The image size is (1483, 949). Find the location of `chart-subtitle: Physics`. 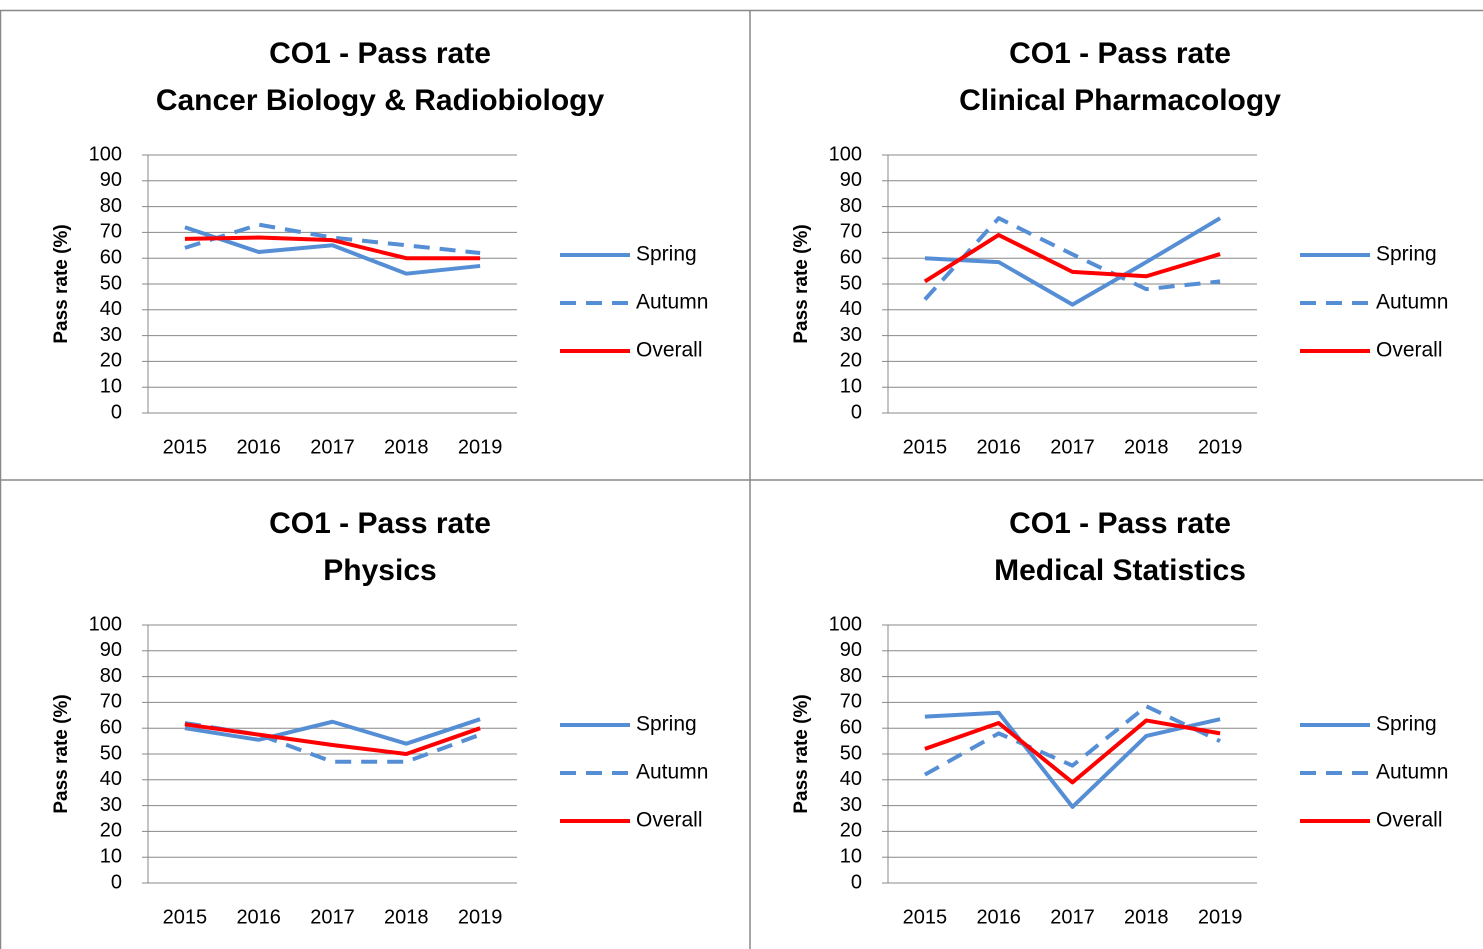

chart-subtitle: Physics is located at coordinates (379, 570).